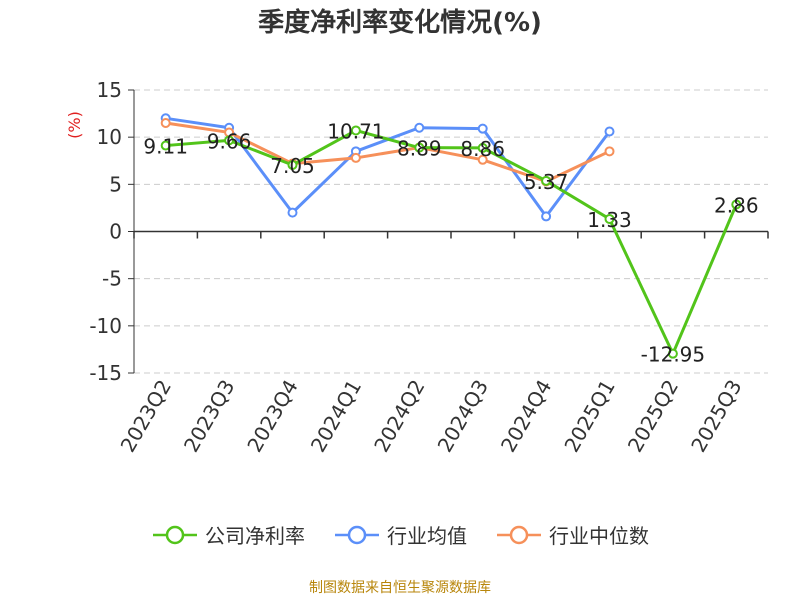 This screenshot has width=800, height=600. Describe the element at coordinates (255, 536) in the screenshot. I see `legend-label-company: 公司净利率` at that location.